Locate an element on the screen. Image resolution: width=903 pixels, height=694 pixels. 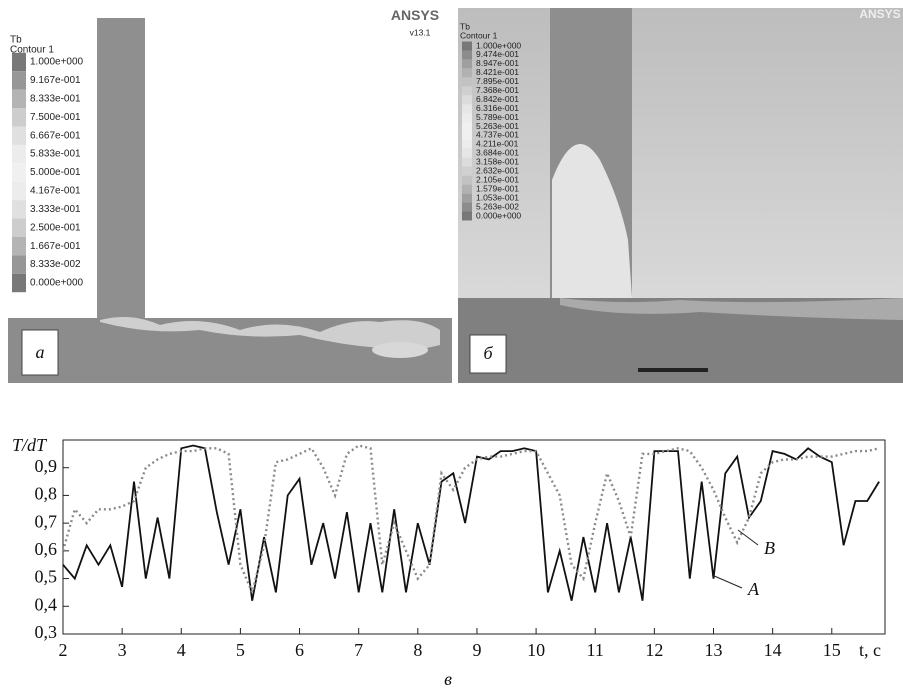
x-tick-label: 6 is located at coordinates (299, 650).